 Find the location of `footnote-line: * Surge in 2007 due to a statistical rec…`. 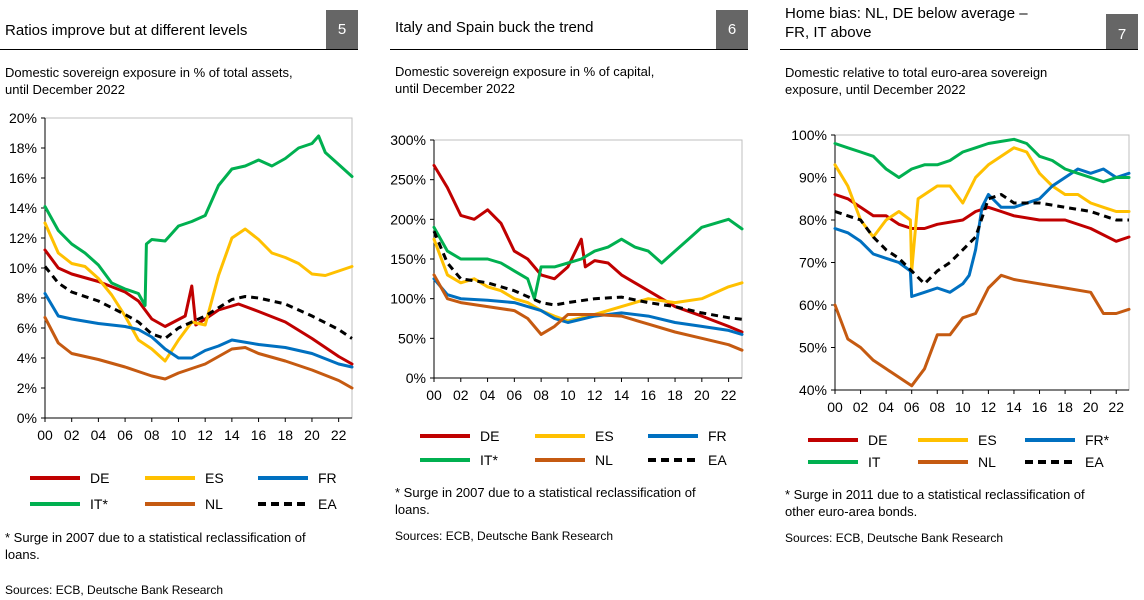

footnote-line: * Surge in 2007 due to a statistical rec… is located at coordinates (155, 537).